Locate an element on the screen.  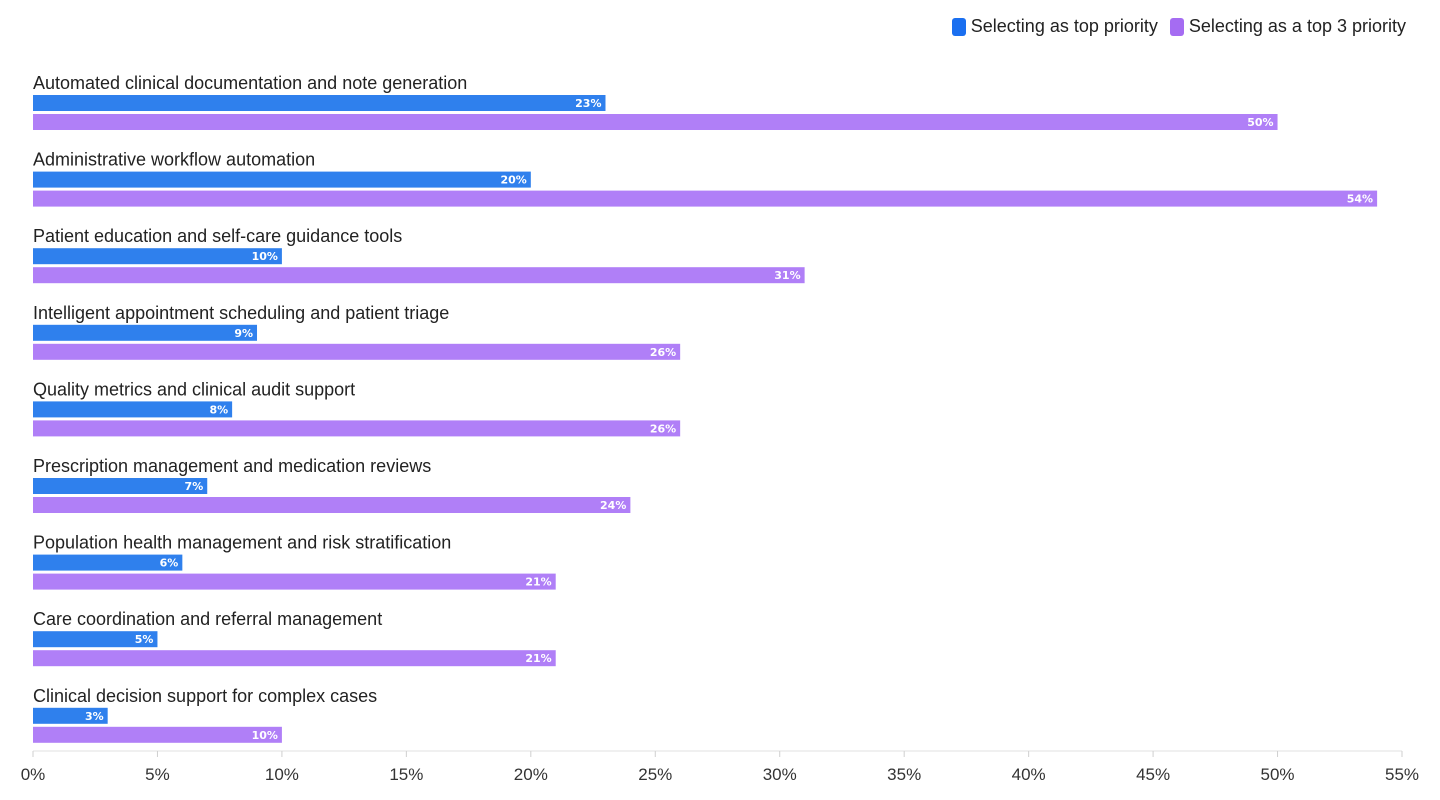
x-tick-label: 5% is located at coordinates (157, 774).